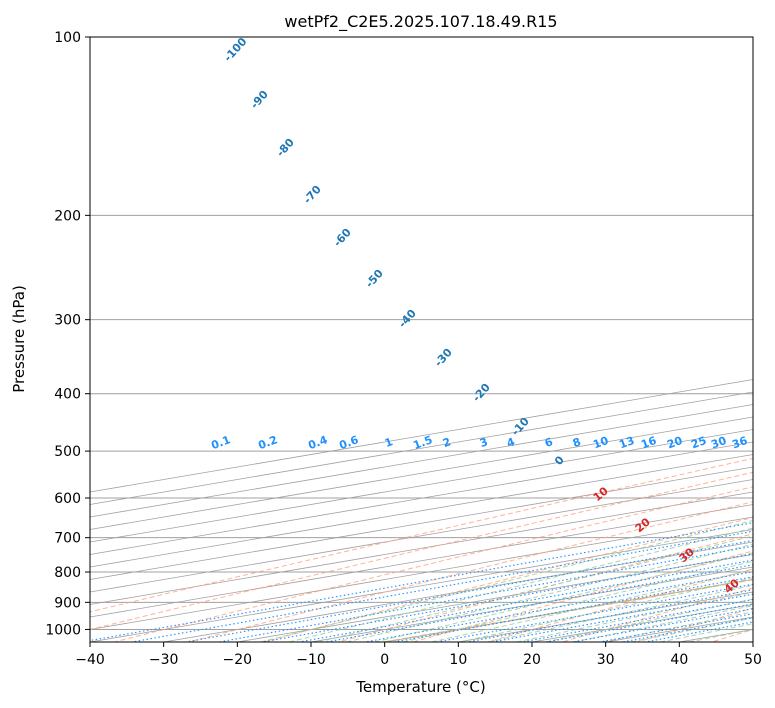 This screenshot has width=775, height=708. Describe the element at coordinates (67, 573) in the screenshot. I see `y-tick-label: 800` at that location.